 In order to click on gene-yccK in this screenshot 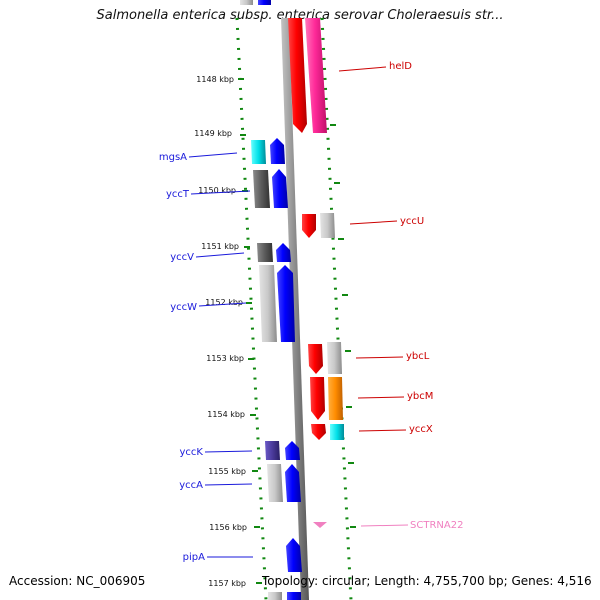, I will do `click(272, 450)`.